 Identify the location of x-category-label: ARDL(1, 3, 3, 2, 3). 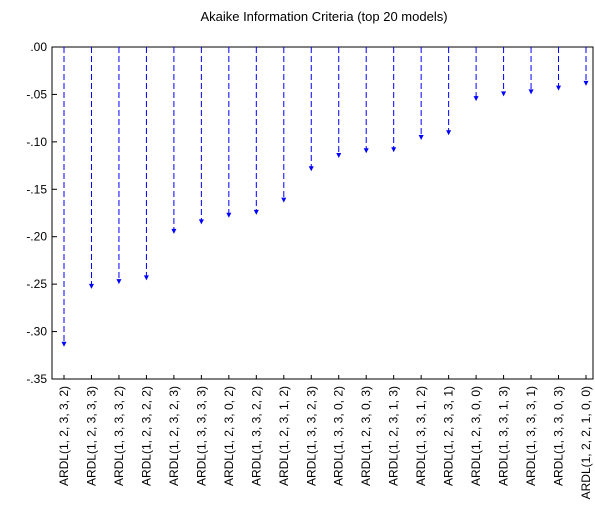
(311, 436).